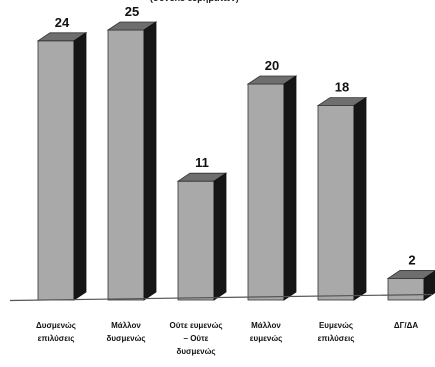 The height and width of the screenshot is (367, 435). I want to click on x-tick-label-6: ΔΓ/ΔΑ, so click(406, 325).